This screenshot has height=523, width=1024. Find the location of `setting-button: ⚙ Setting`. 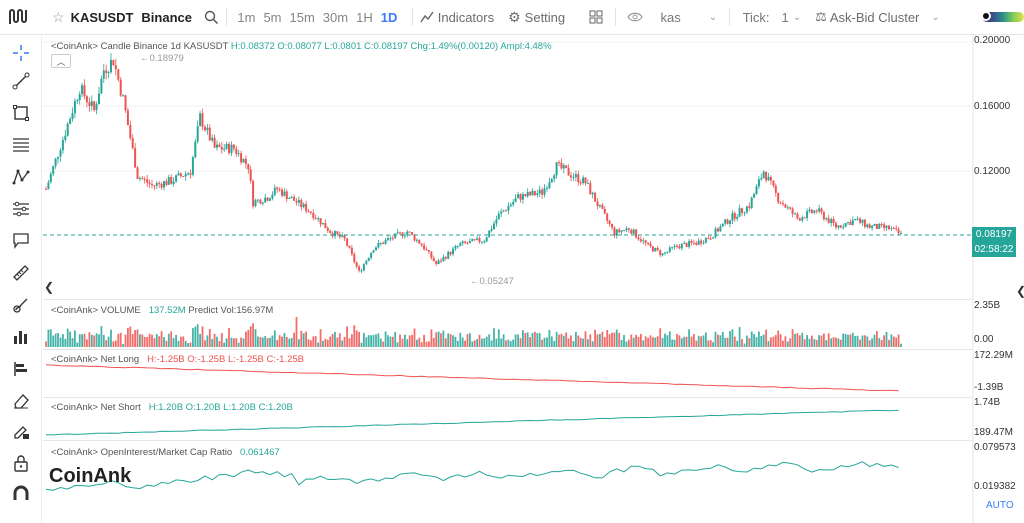

setting-button: ⚙ Setting is located at coordinates (536, 17).